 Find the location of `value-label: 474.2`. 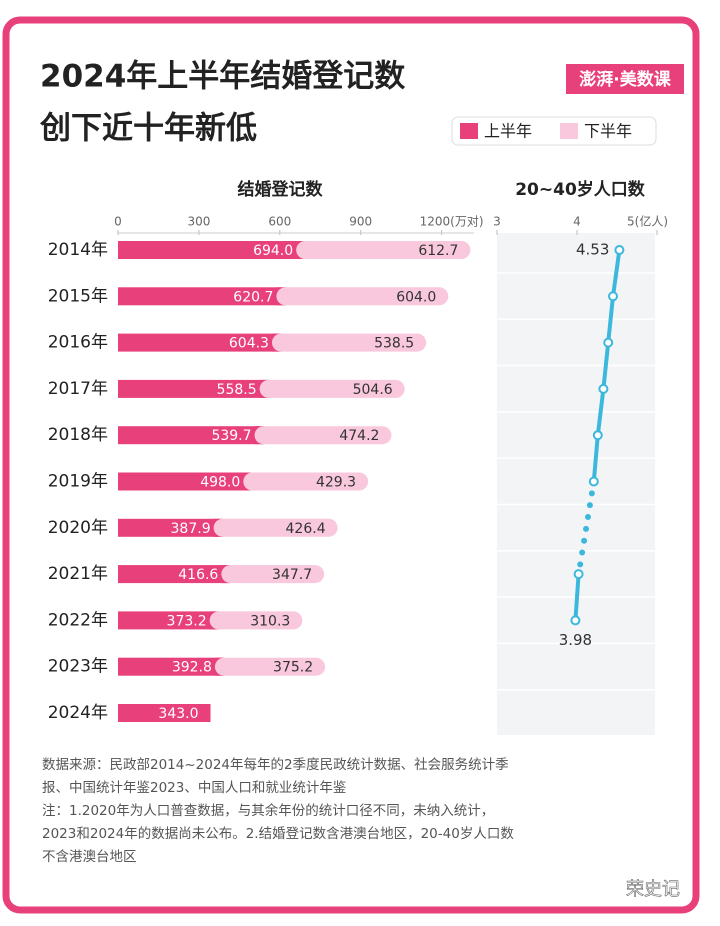

value-label: 474.2 is located at coordinates (359, 436).